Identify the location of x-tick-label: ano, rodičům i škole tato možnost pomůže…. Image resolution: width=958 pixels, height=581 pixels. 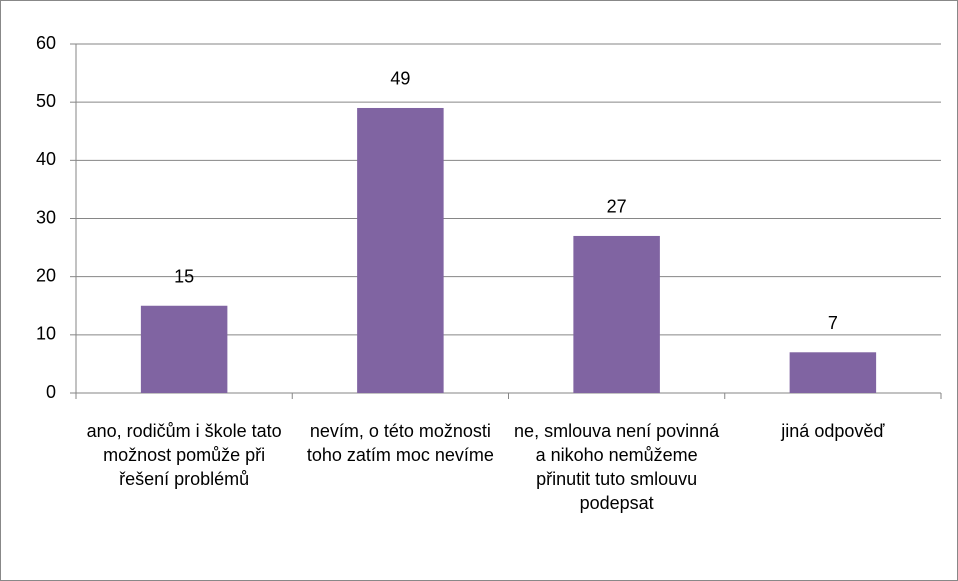
(184, 455).